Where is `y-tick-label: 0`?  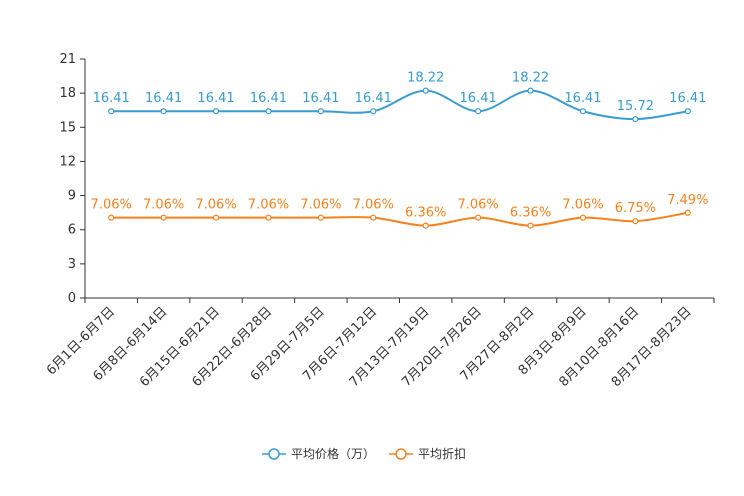 y-tick-label: 0 is located at coordinates (72, 298).